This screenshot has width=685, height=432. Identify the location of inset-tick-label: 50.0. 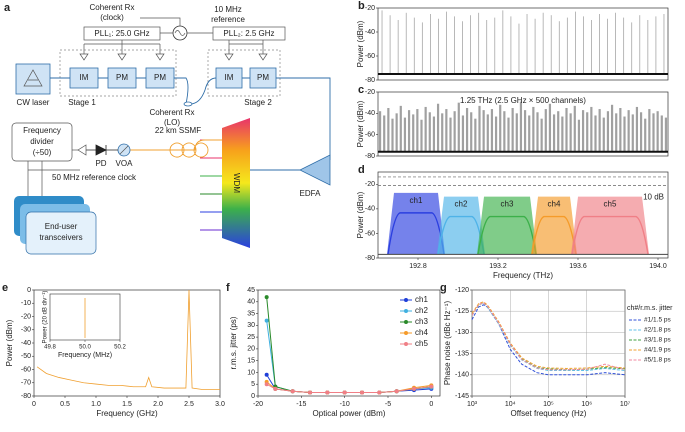
(85, 348).